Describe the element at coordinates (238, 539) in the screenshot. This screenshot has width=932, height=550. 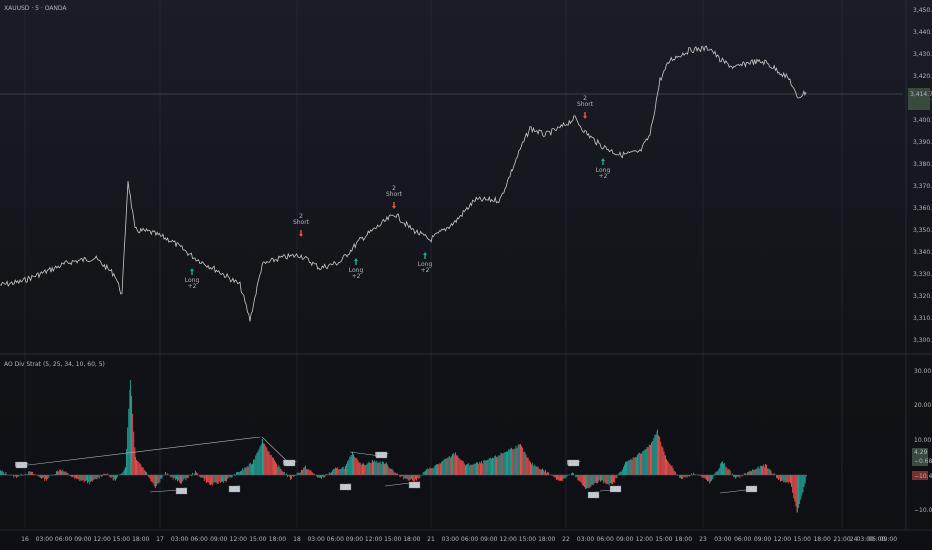
I see `time-tick-label: 12:00` at that location.